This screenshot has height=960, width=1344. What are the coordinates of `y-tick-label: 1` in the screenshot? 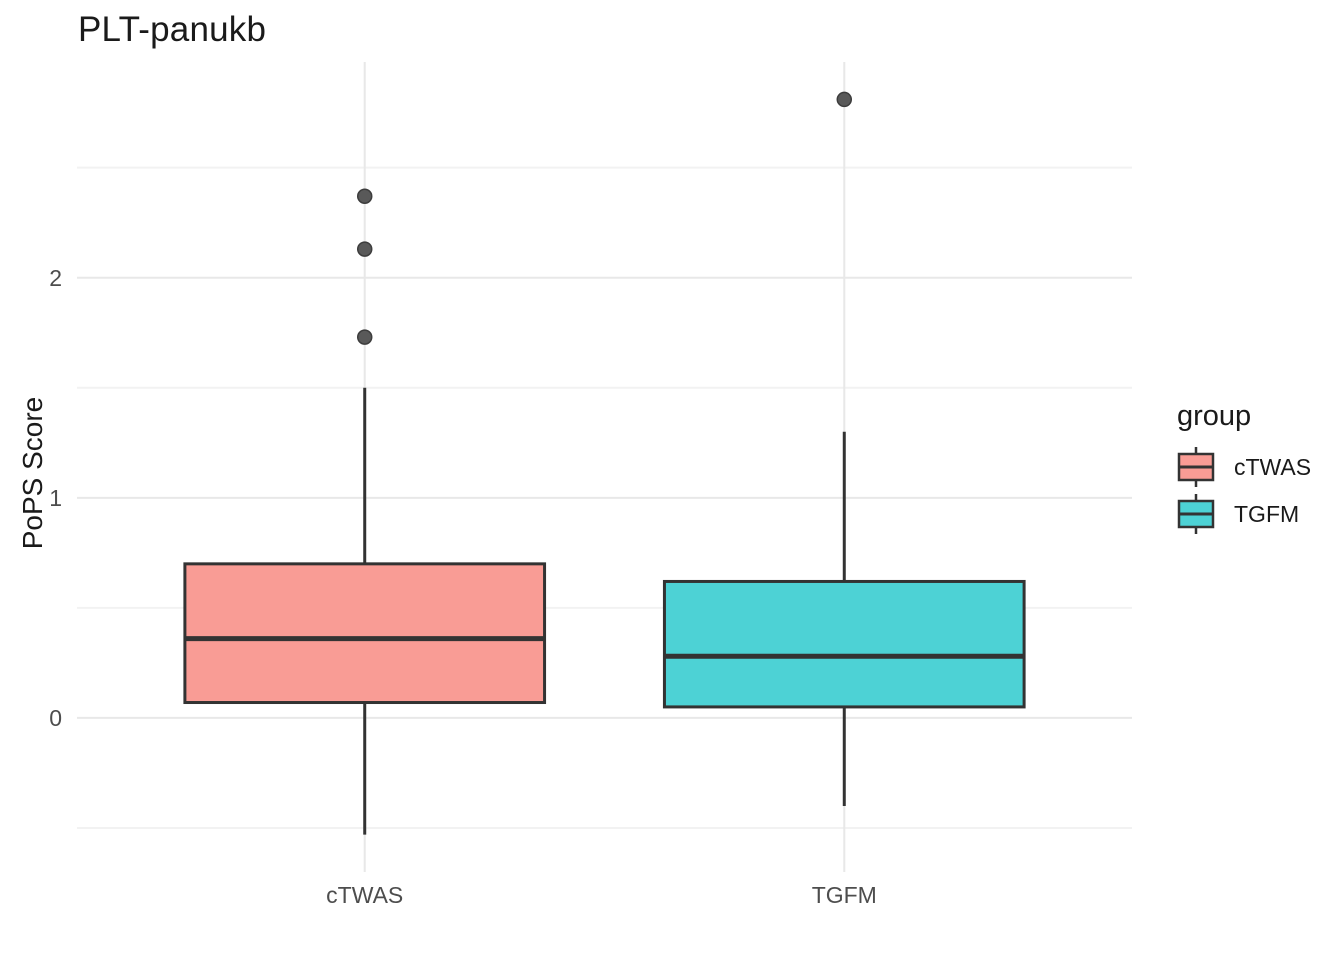 It's located at (55, 497).